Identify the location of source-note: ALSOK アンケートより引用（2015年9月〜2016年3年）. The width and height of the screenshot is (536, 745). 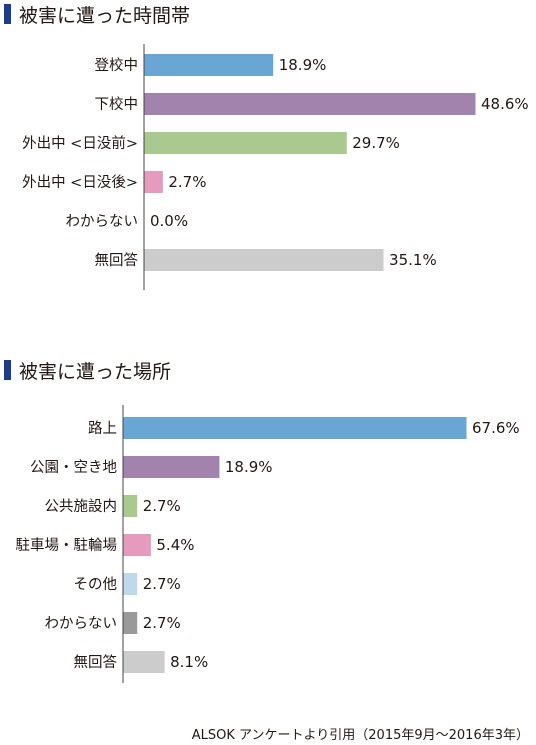
(360, 735).